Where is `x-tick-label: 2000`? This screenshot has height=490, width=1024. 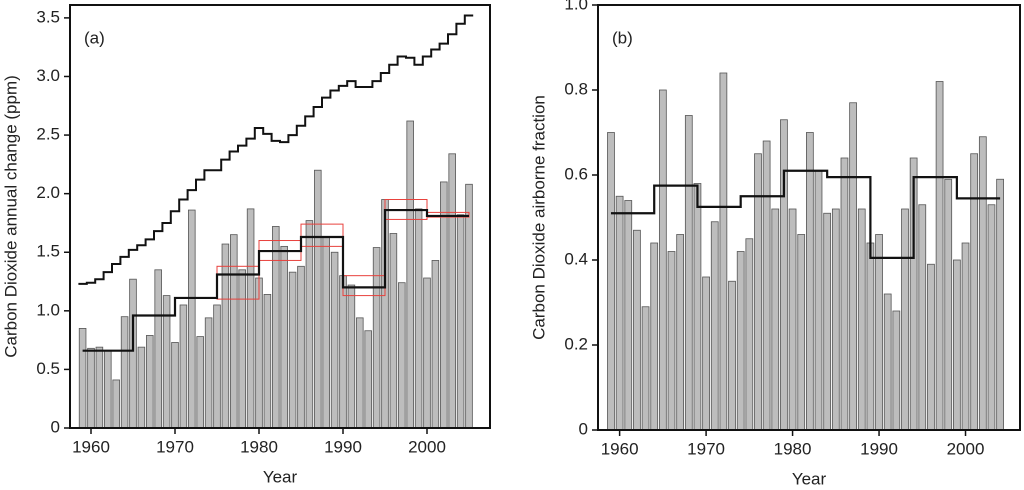 x-tick-label: 2000 is located at coordinates (427, 446).